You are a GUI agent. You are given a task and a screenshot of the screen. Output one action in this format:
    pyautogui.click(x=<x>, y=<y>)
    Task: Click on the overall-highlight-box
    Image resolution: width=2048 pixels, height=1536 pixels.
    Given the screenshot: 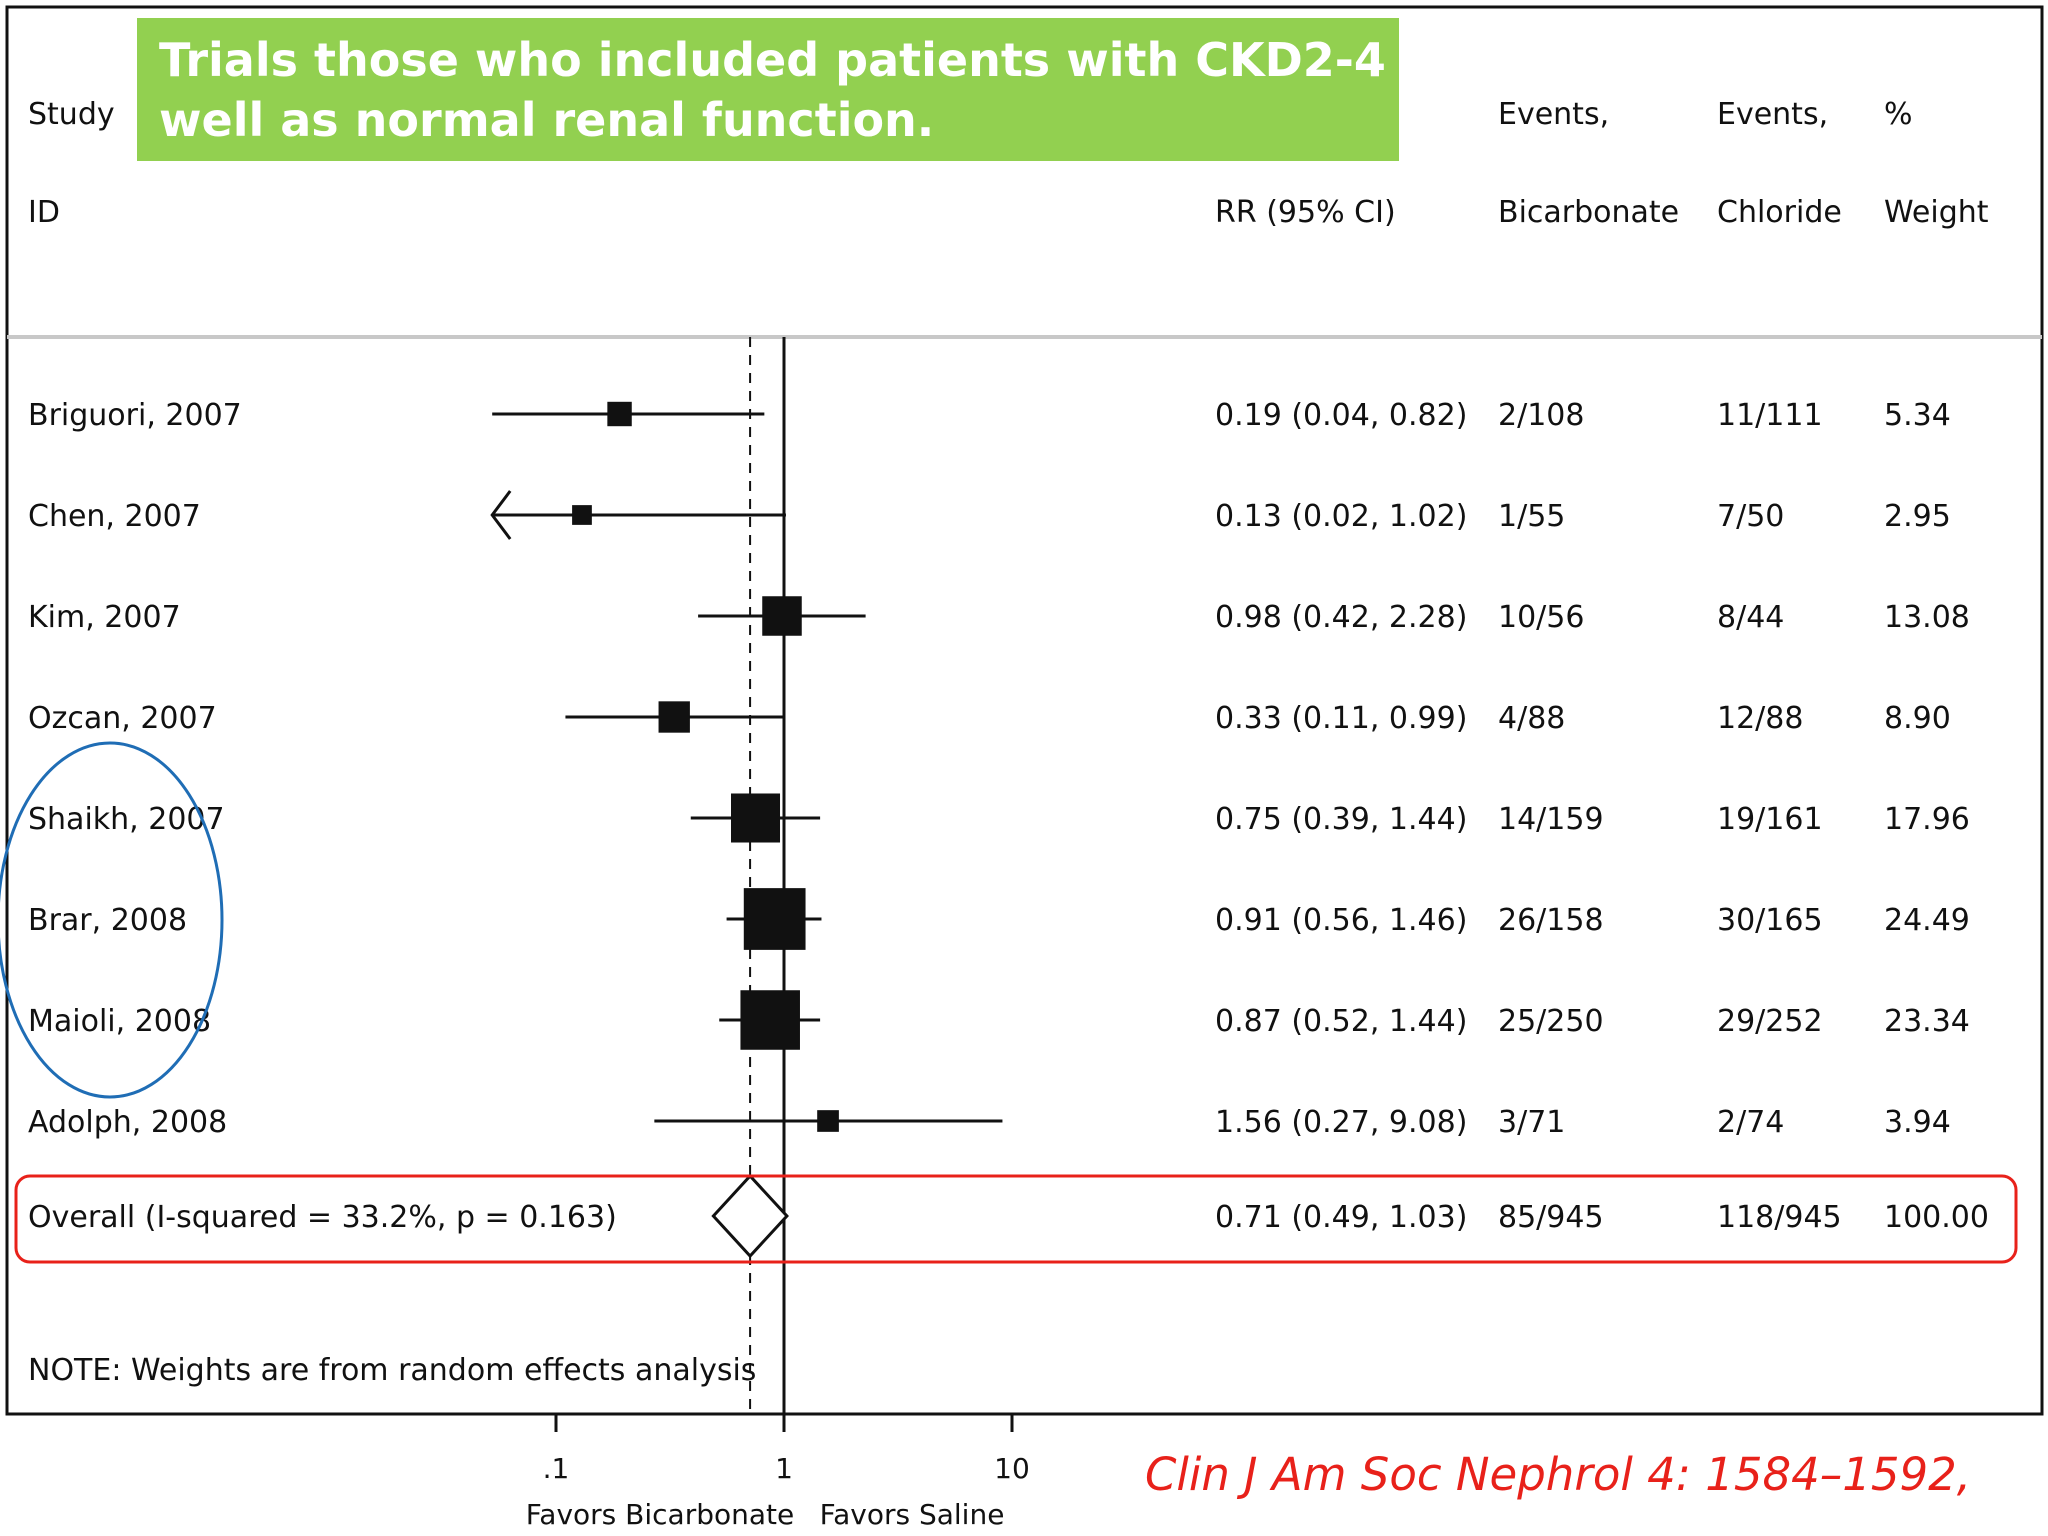 What is the action you would take?
    pyautogui.click(x=1016, y=1219)
    